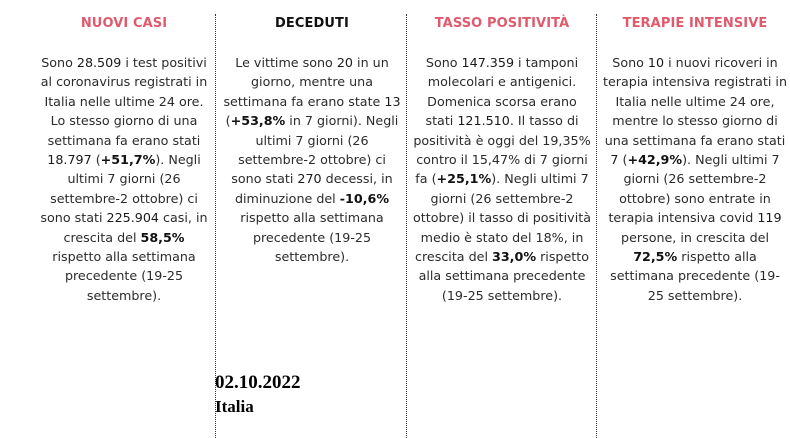 The width and height of the screenshot is (790, 438). I want to click on column-heading: NUOVI CASI, so click(124, 23).